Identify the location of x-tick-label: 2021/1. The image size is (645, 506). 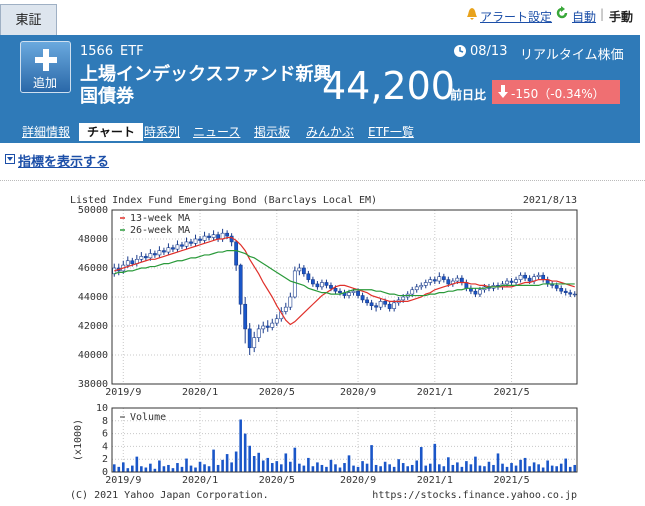
(435, 480).